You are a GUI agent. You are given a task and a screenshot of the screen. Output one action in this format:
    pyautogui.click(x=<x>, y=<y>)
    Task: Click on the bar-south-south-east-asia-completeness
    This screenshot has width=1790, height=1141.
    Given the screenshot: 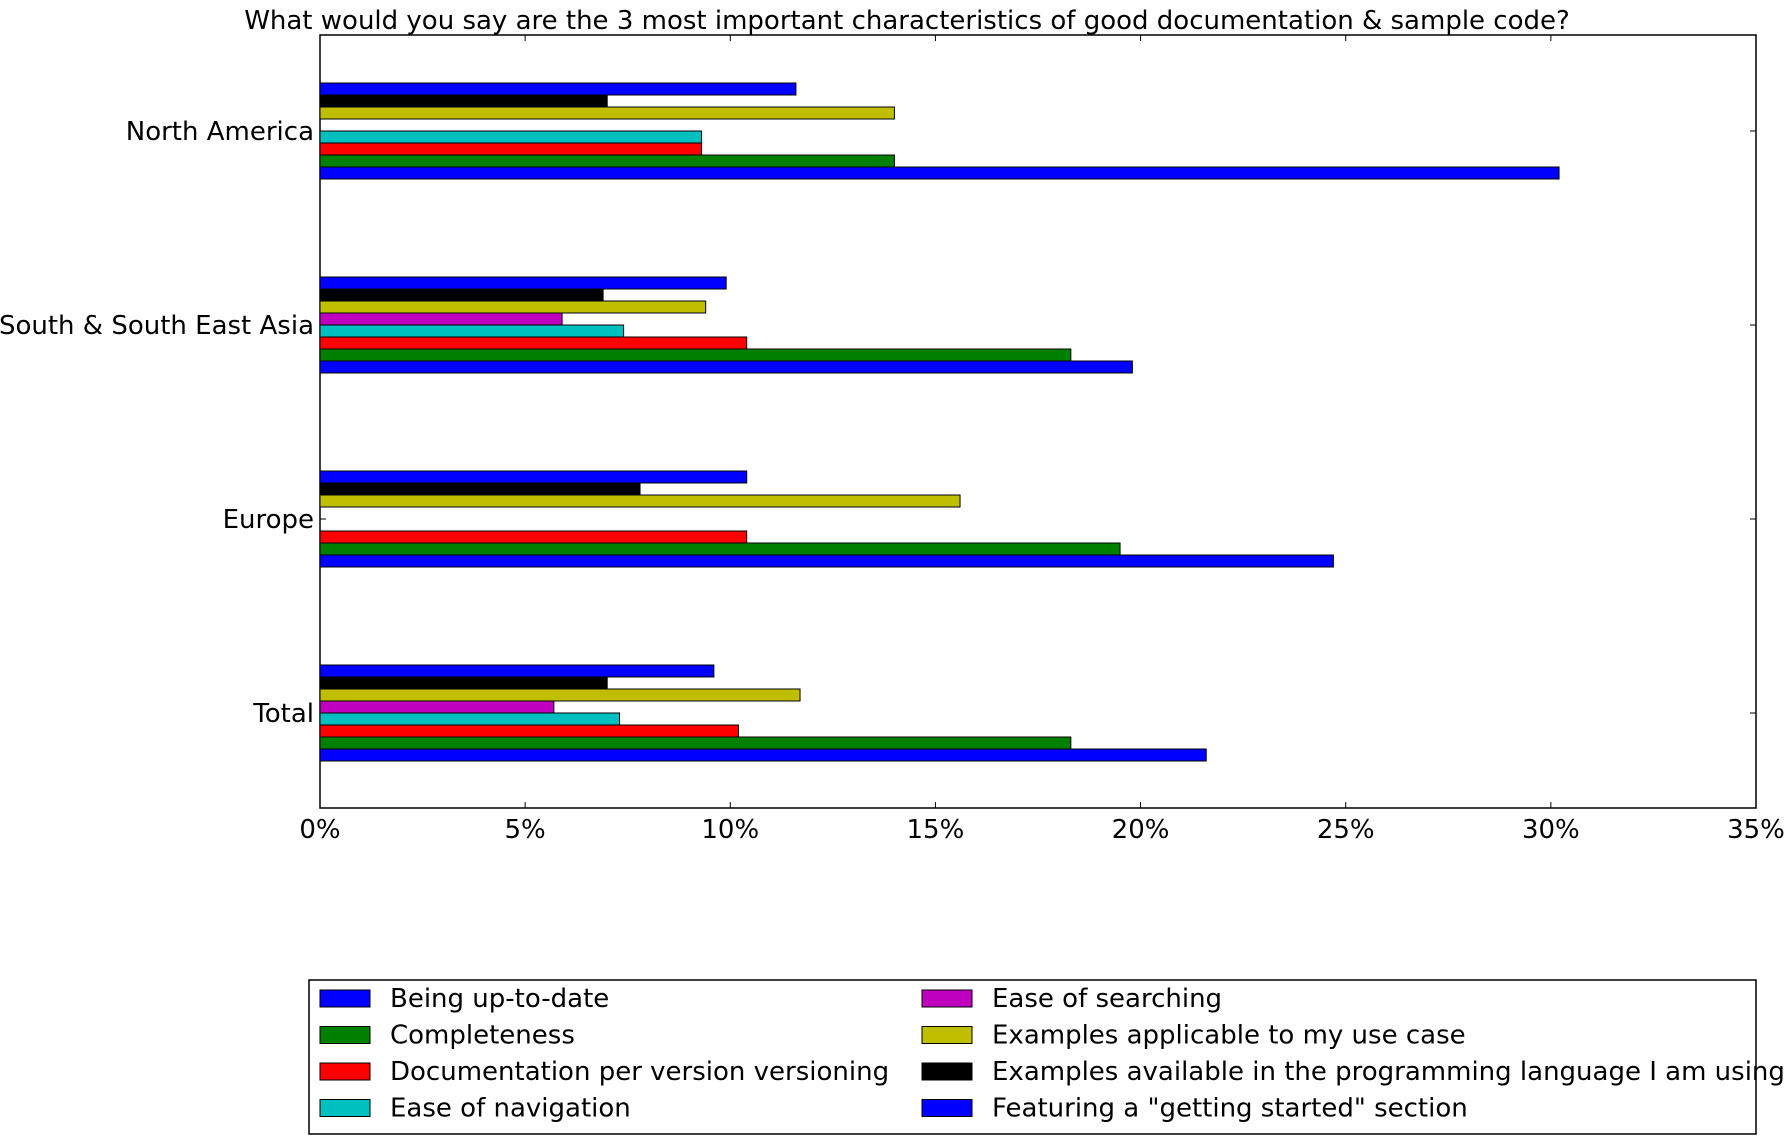 What is the action you would take?
    pyautogui.click(x=695, y=355)
    